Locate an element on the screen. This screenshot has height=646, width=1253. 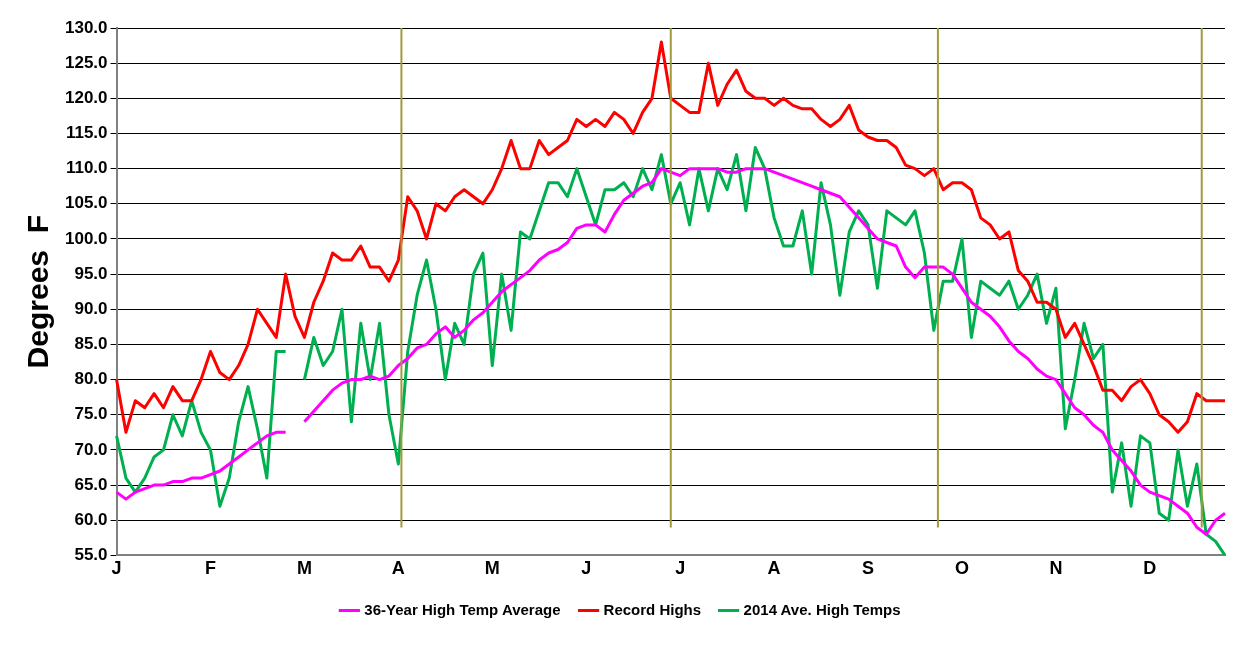
y-tick-label: 75.0 is located at coordinates (91, 414).